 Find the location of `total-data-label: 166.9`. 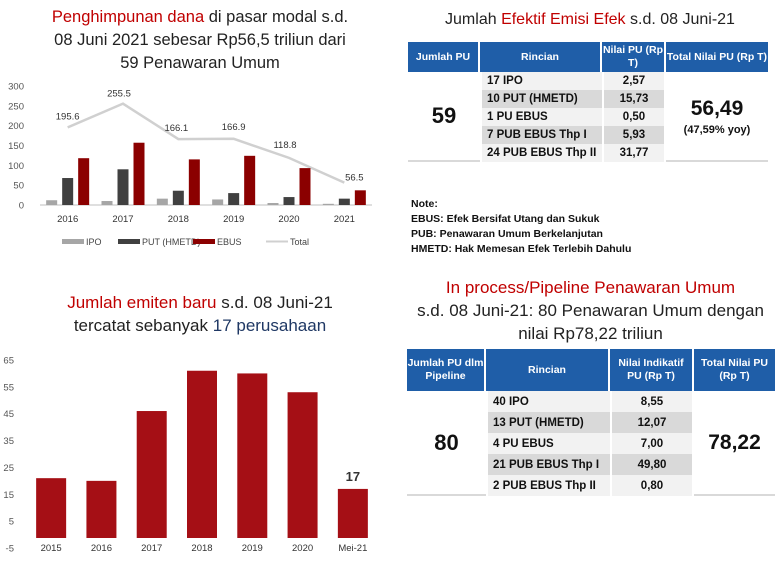

total-data-label: 166.9 is located at coordinates (234, 127).